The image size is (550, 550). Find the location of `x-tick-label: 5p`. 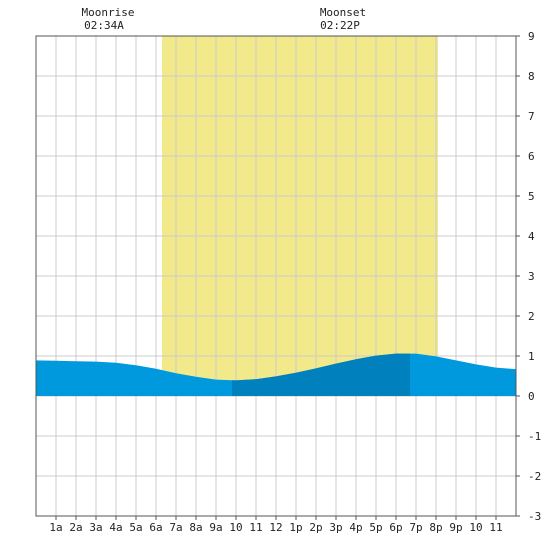

x-tick-label: 5p is located at coordinates (375, 527).